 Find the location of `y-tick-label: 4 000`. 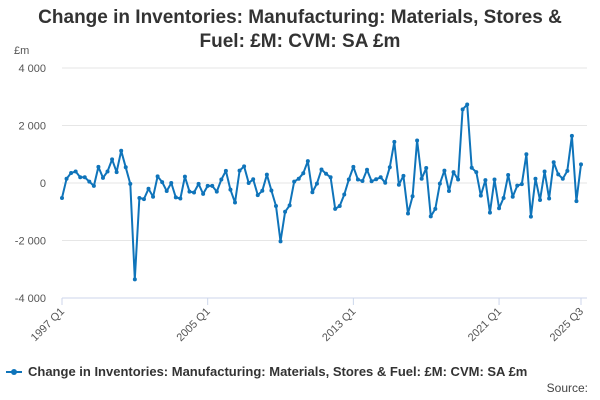

y-tick-label: 4 000 is located at coordinates (32, 69).